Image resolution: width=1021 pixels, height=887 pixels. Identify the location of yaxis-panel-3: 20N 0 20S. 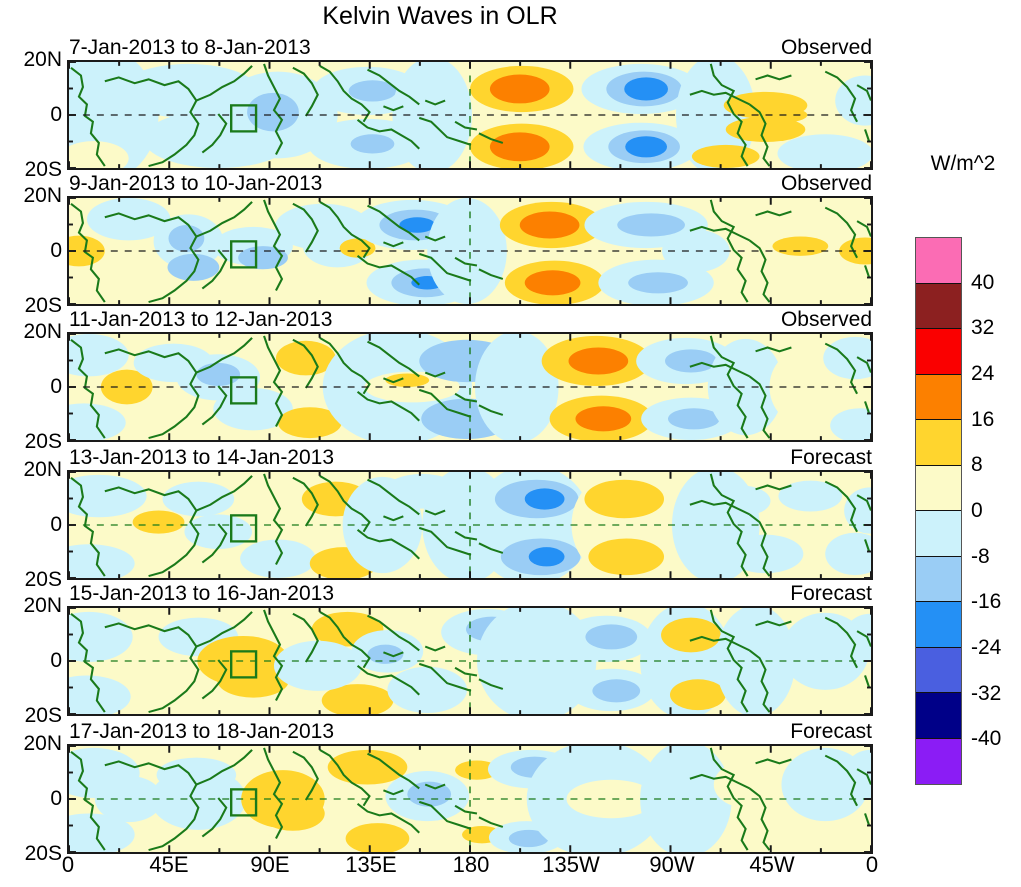
(31, 386).